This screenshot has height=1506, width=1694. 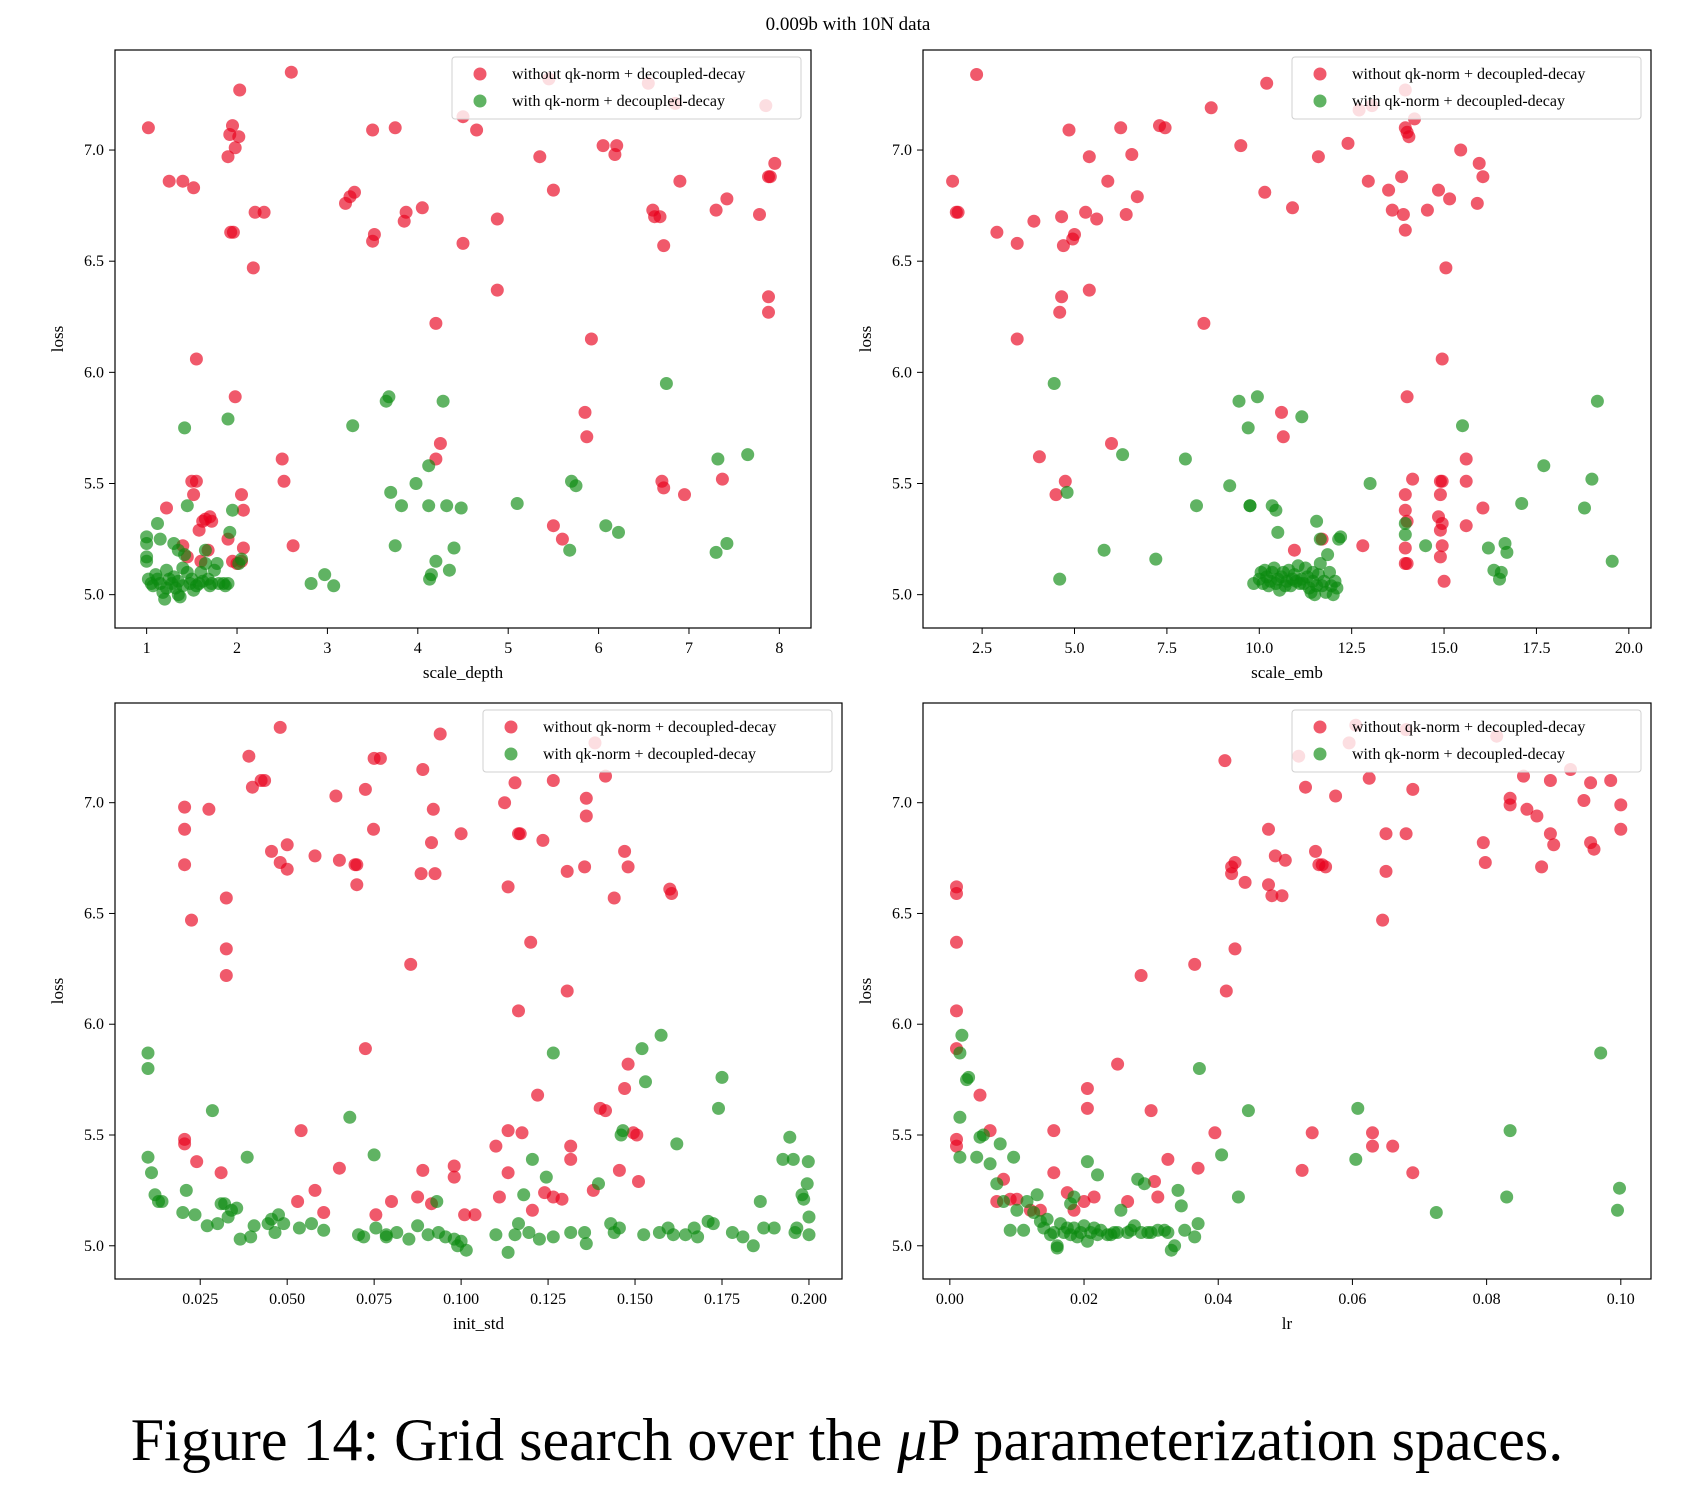 What do you see at coordinates (463, 672) in the screenshot?
I see `x-axis-label: scale_depth` at bounding box center [463, 672].